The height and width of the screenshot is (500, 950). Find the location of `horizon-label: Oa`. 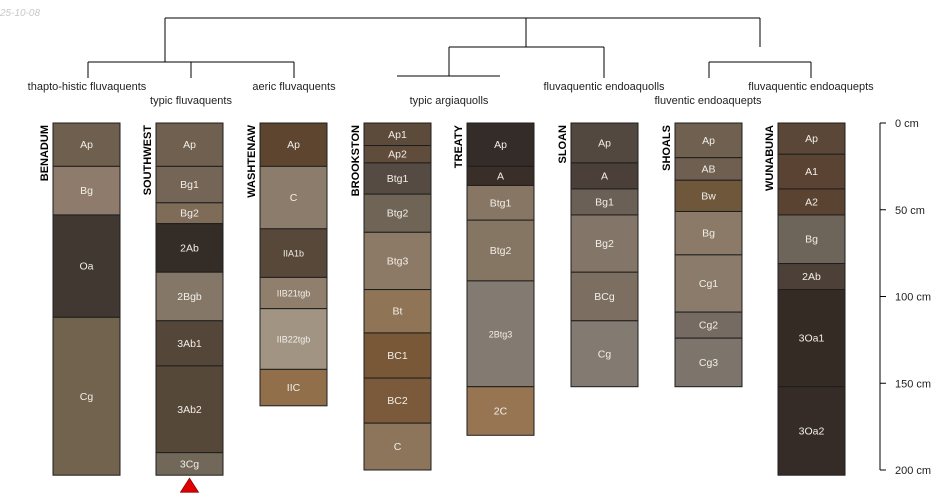

horizon-label: Oa is located at coordinates (86, 267).